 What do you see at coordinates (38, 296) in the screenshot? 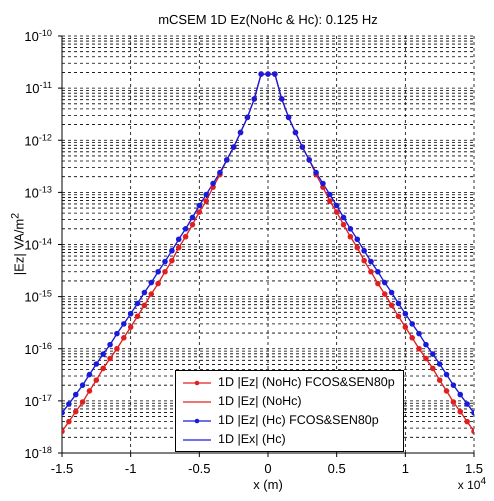
I see `y-tick-label: 10$^{-15}$` at bounding box center [38, 296].